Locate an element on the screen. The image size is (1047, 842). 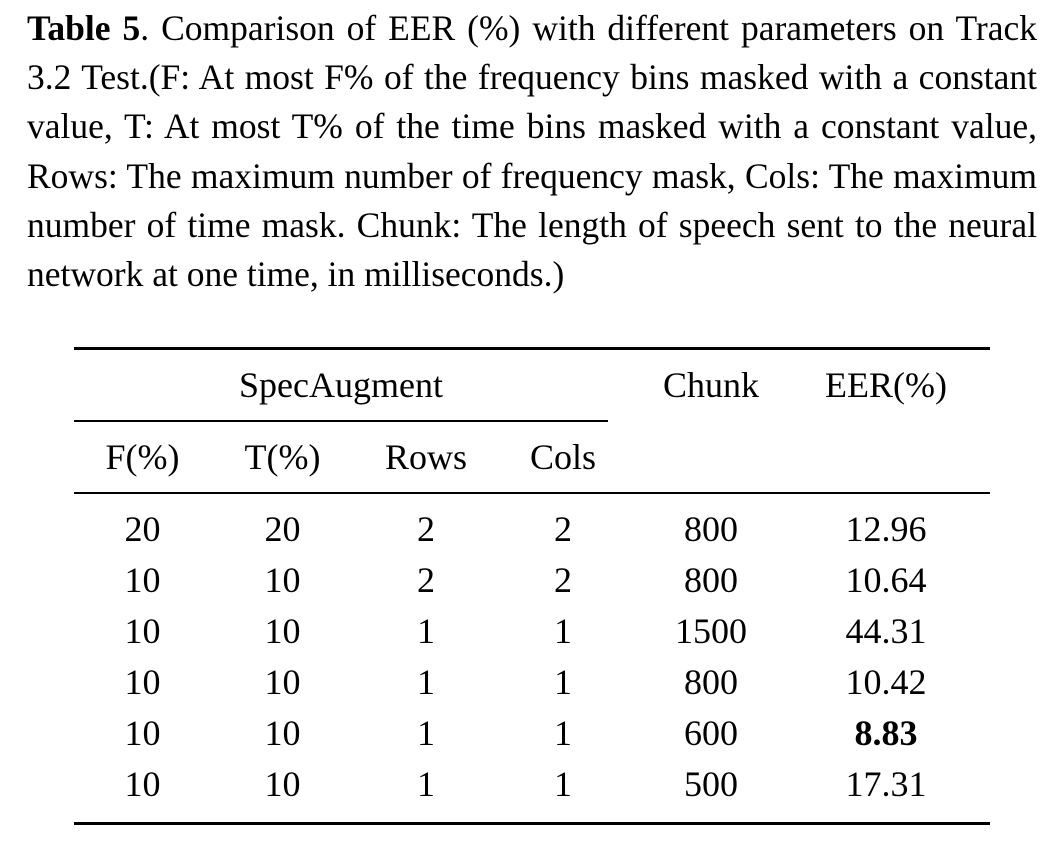
eer-cell: 12.96 is located at coordinates (886, 529).